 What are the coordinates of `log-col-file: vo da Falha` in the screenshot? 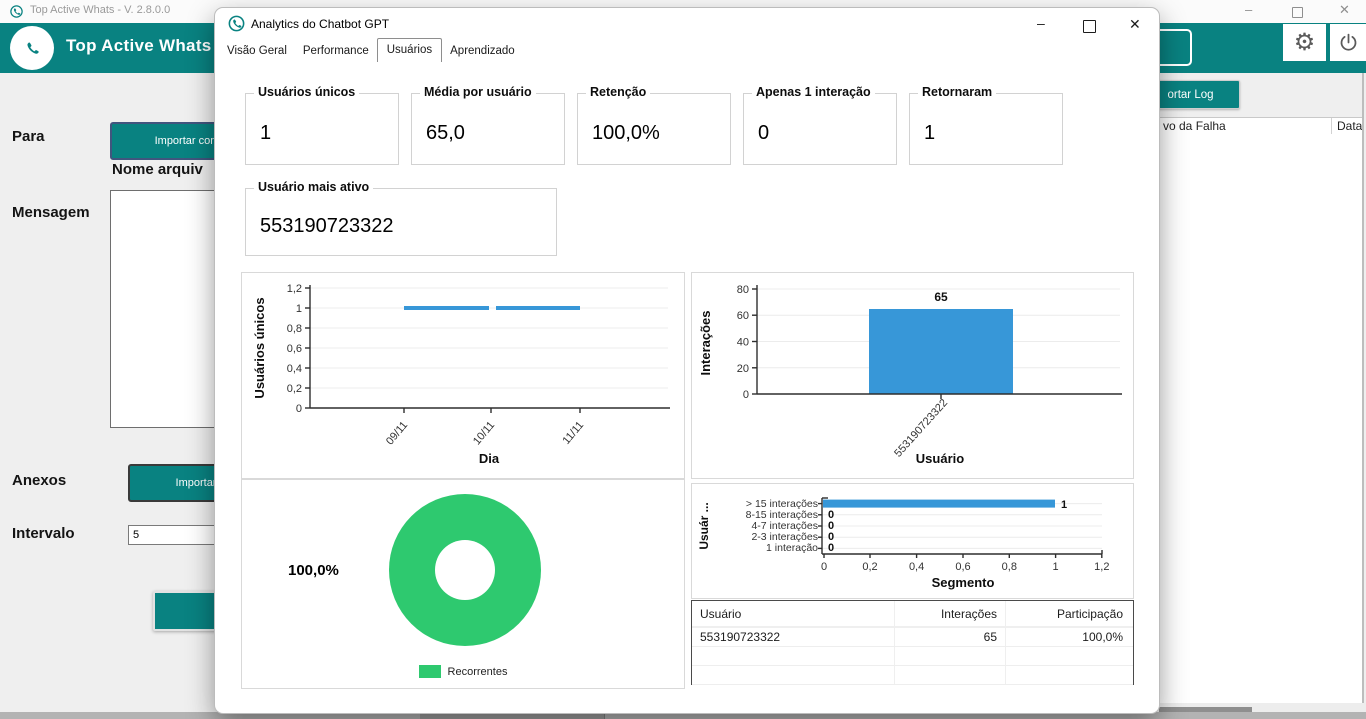 It's located at (1194, 126).